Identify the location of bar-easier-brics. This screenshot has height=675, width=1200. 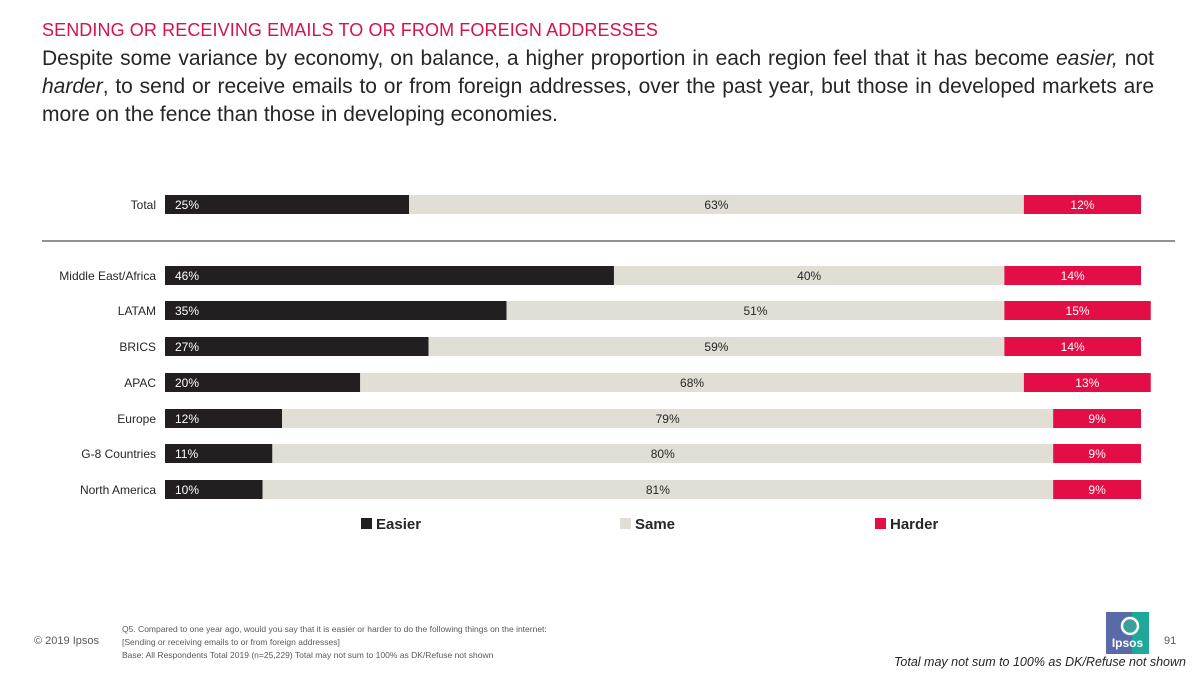
(297, 346).